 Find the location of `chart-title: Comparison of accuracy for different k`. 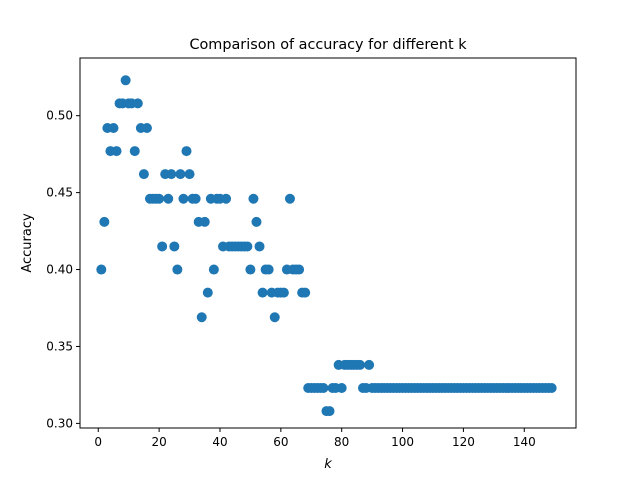

chart-title: Comparison of accuracy for different k is located at coordinates (328, 45).